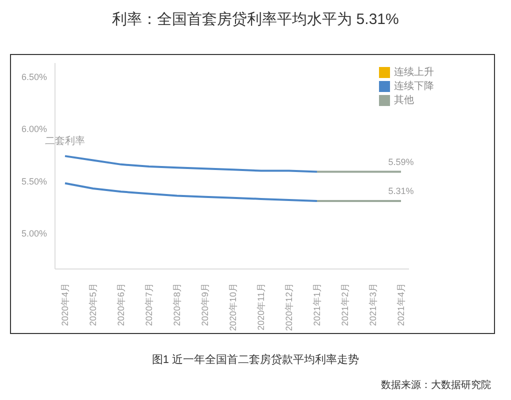  What do you see at coordinates (373, 304) in the screenshot?
I see `x-tick-label: 2021年3月` at bounding box center [373, 304].